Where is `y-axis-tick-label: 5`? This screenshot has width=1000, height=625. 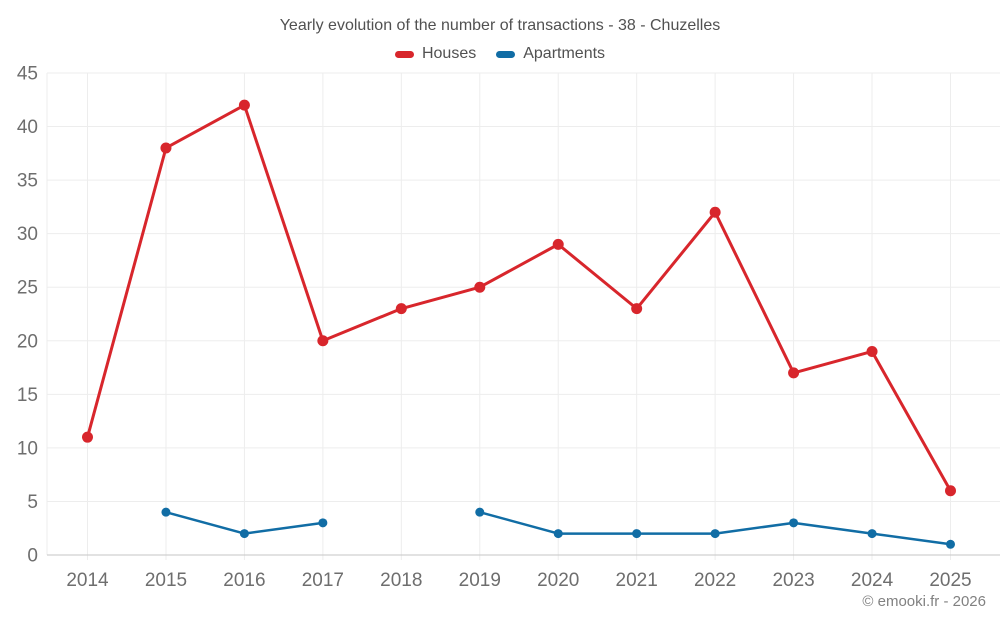 y-axis-tick-label: 5 is located at coordinates (32, 502).